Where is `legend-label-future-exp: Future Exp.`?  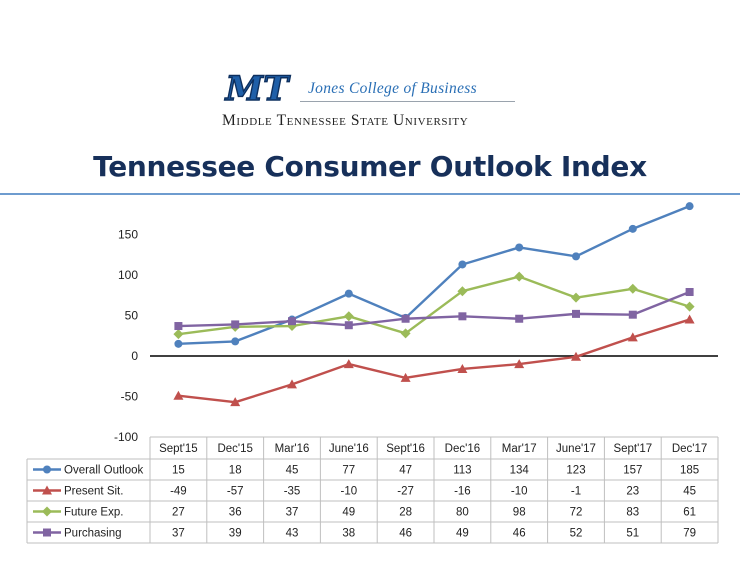 legend-label-future-exp: Future Exp. is located at coordinates (93, 513).